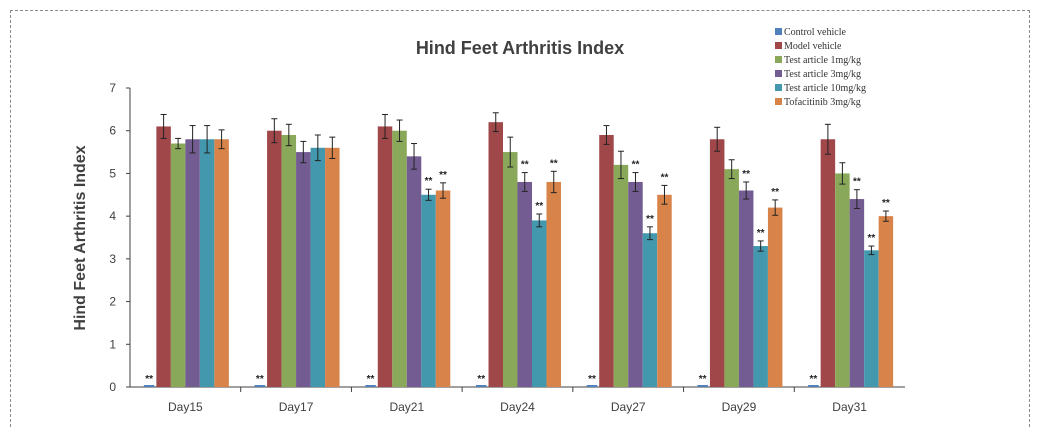  Describe the element at coordinates (112, 216) in the screenshot. I see `y-tick-label: 4` at that location.